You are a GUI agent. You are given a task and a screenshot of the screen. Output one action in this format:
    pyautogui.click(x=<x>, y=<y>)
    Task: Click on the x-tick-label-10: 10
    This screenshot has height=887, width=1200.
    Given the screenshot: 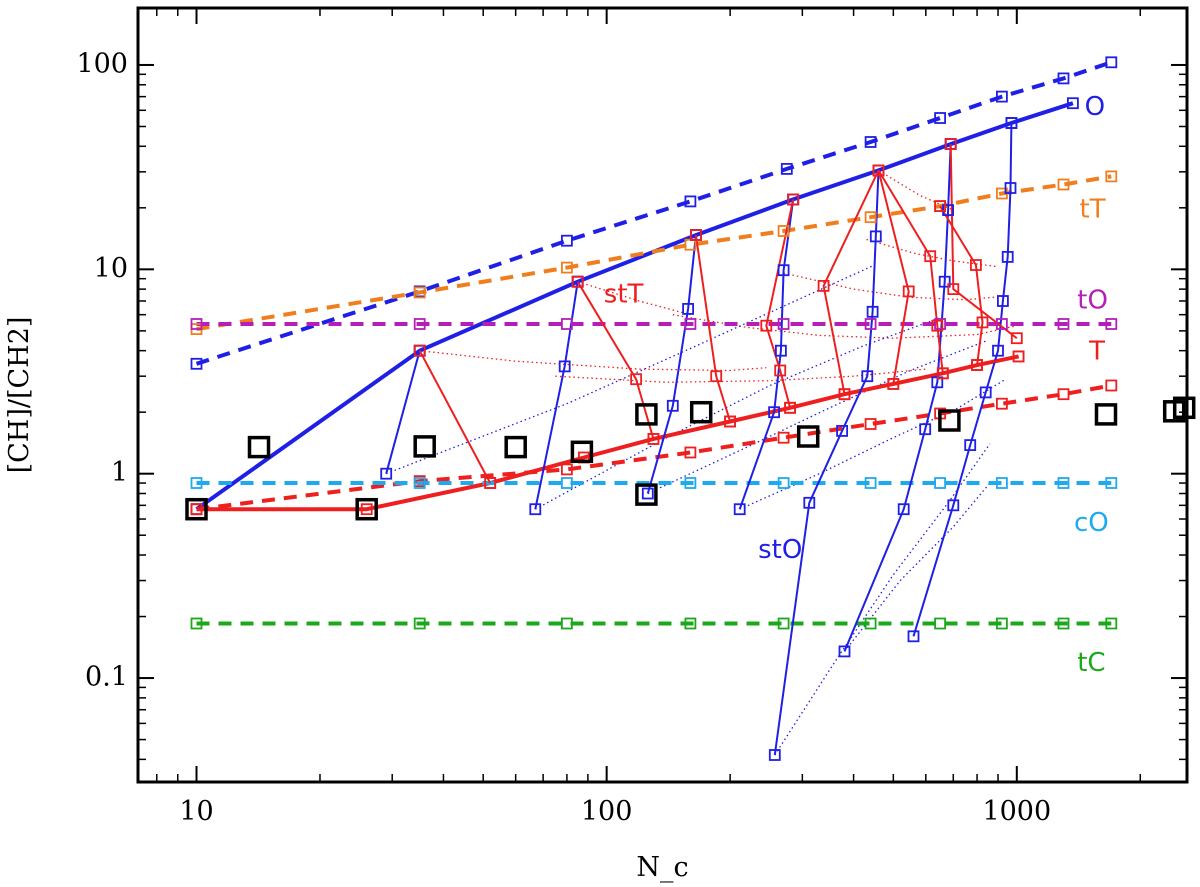 What is the action you would take?
    pyautogui.click(x=196, y=811)
    